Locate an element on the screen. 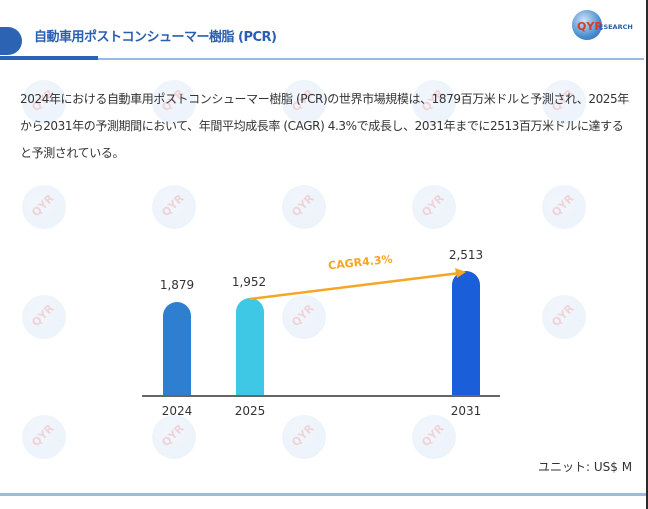 This screenshot has width=648, height=509. qyresearch-logo: QYR ESEARCH is located at coordinates (608, 28).